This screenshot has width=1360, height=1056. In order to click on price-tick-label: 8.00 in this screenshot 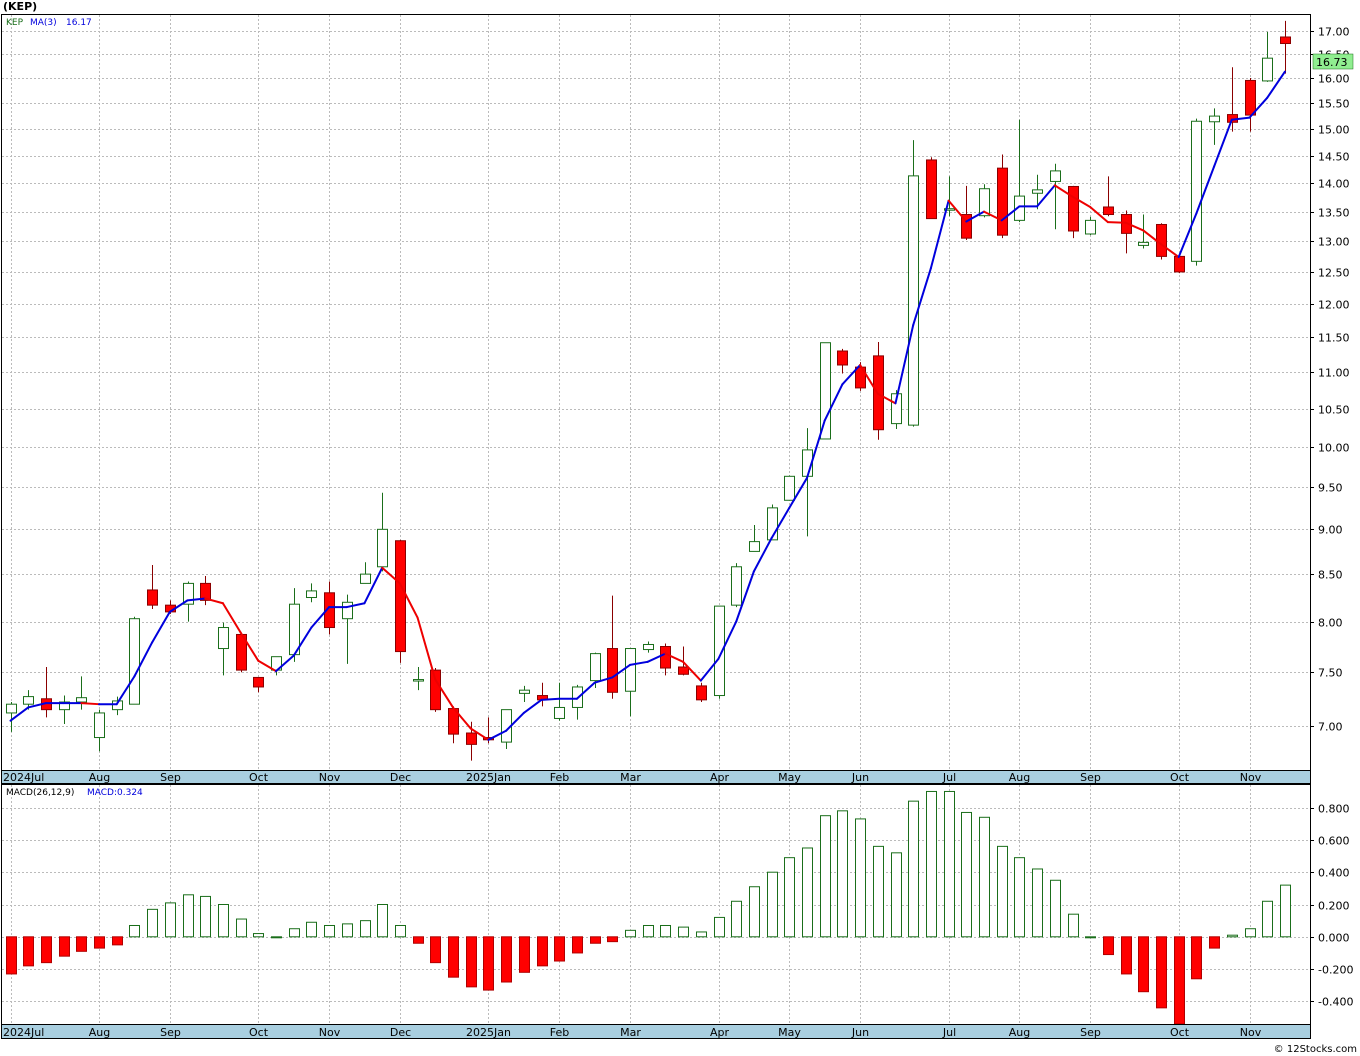, I will do `click(1330, 623)`.